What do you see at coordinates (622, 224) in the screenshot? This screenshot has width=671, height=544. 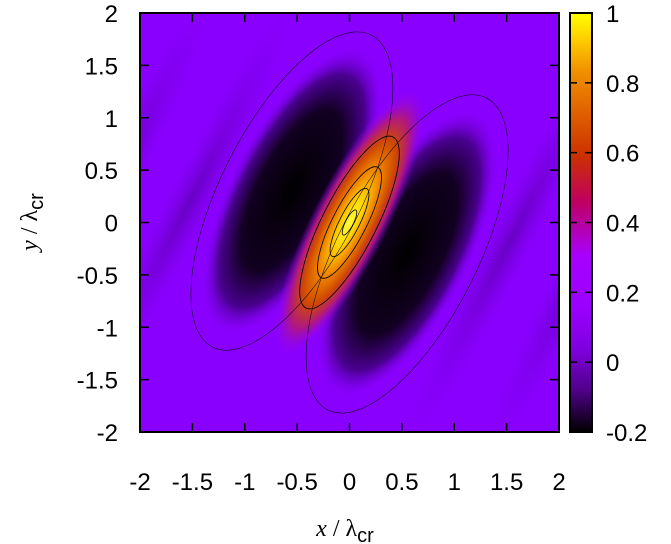 I see `colorbar-tick-label: 0.4` at bounding box center [622, 224].